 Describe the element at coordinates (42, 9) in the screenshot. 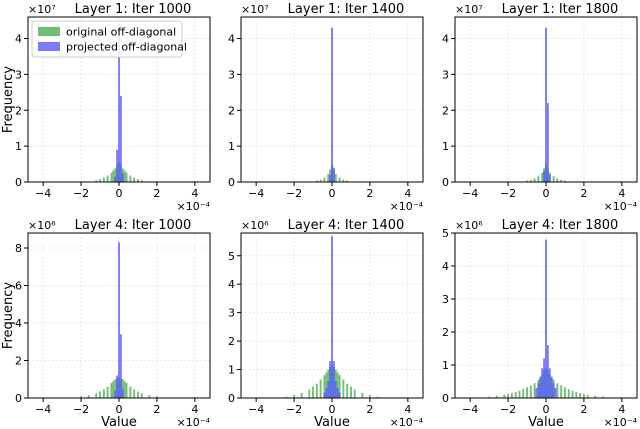

I see `y-offset-label: ×10⁷` at that location.